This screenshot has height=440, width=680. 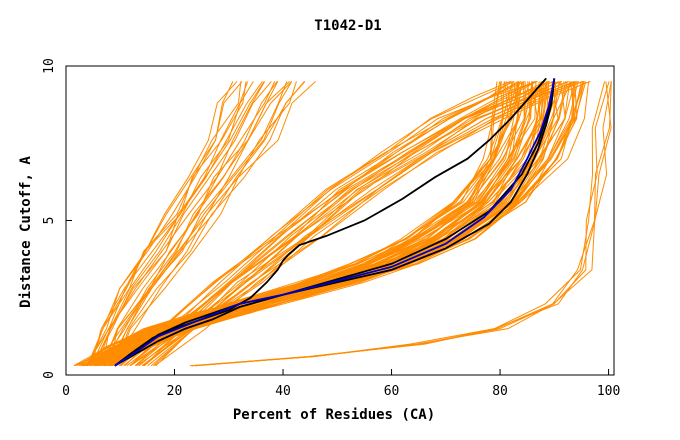 What do you see at coordinates (334, 415) in the screenshot?
I see `x-axis-label: Percent of Residues (CA)` at bounding box center [334, 415].